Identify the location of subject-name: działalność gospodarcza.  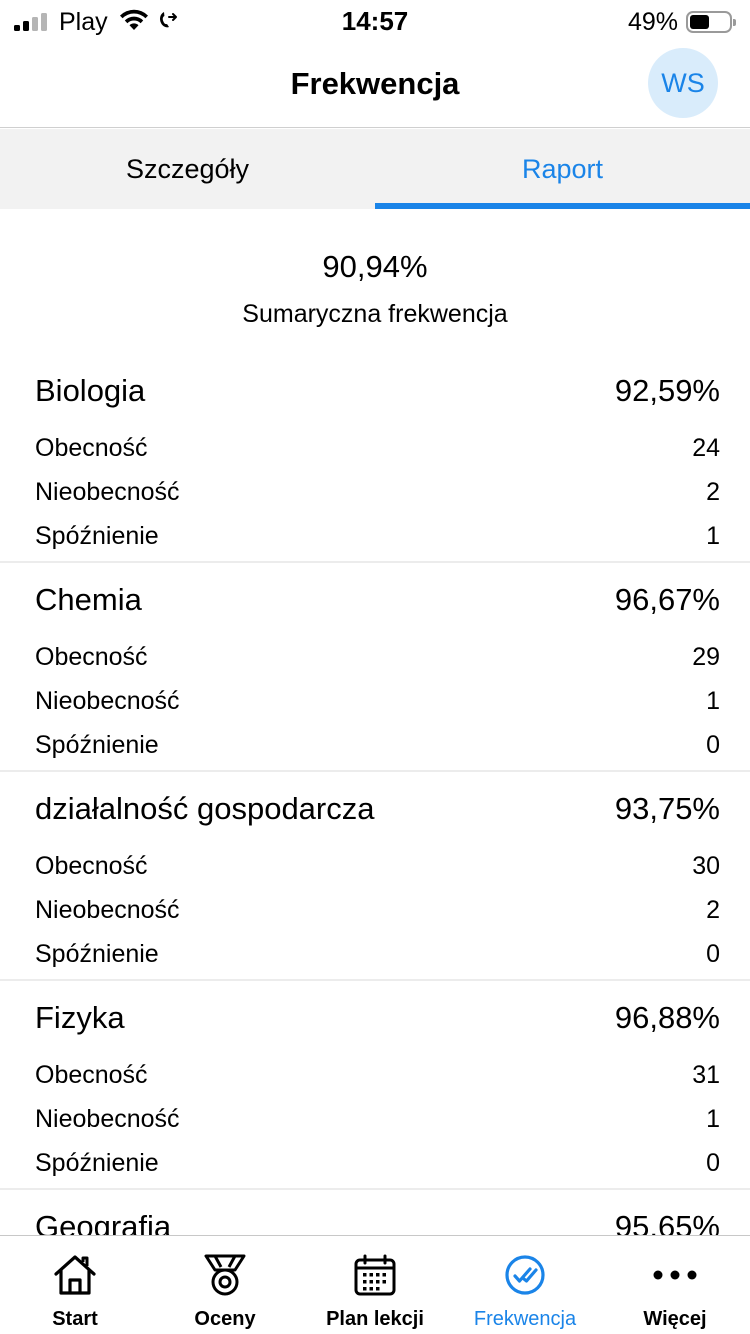
(205, 808).